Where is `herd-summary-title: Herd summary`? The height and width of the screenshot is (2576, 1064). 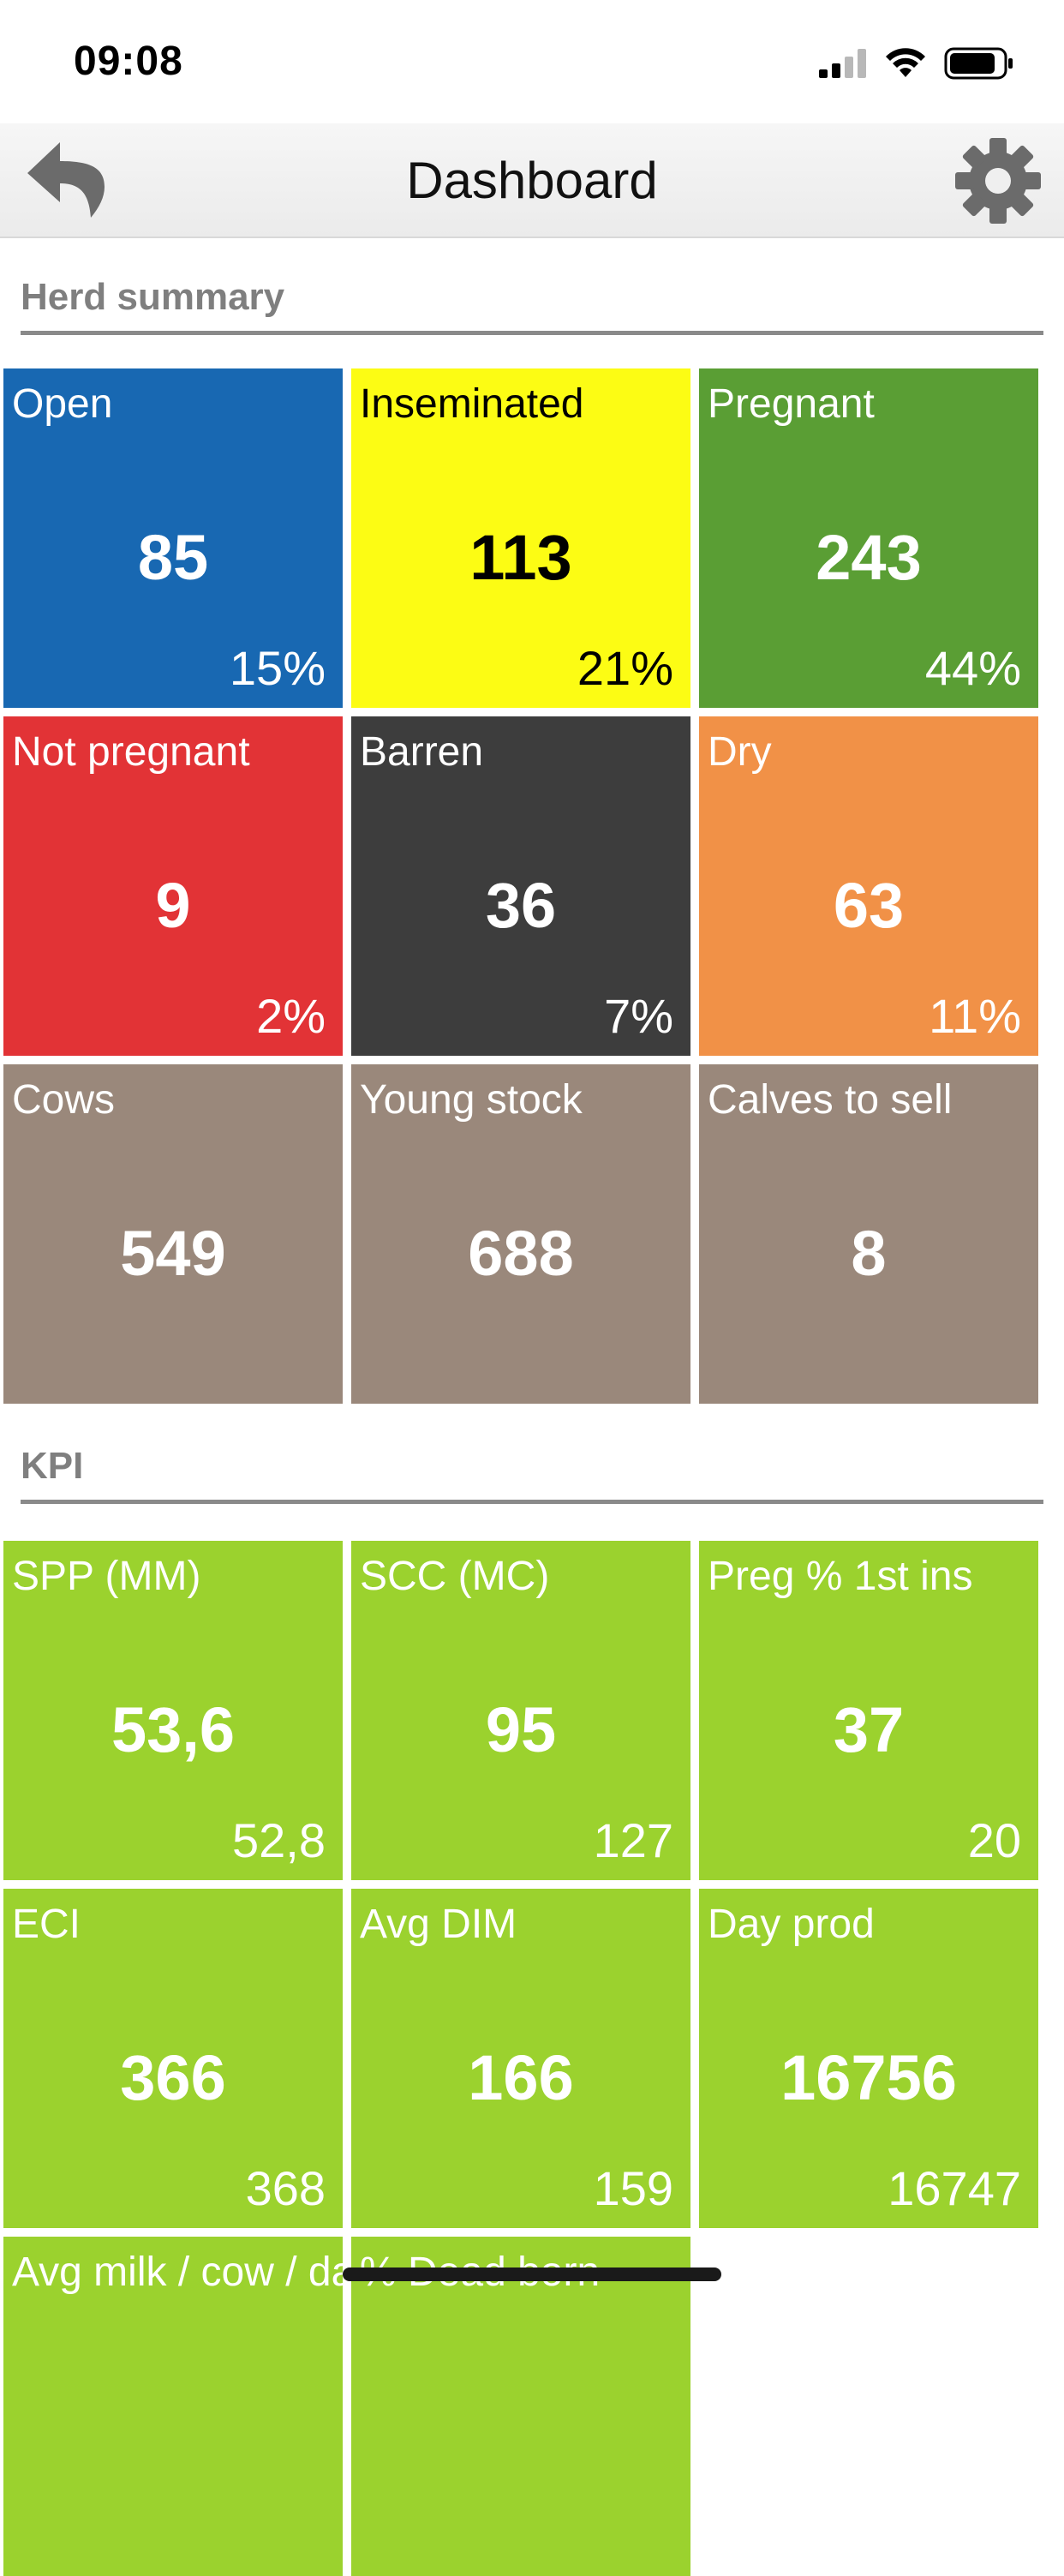 herd-summary-title: Herd summary is located at coordinates (153, 297).